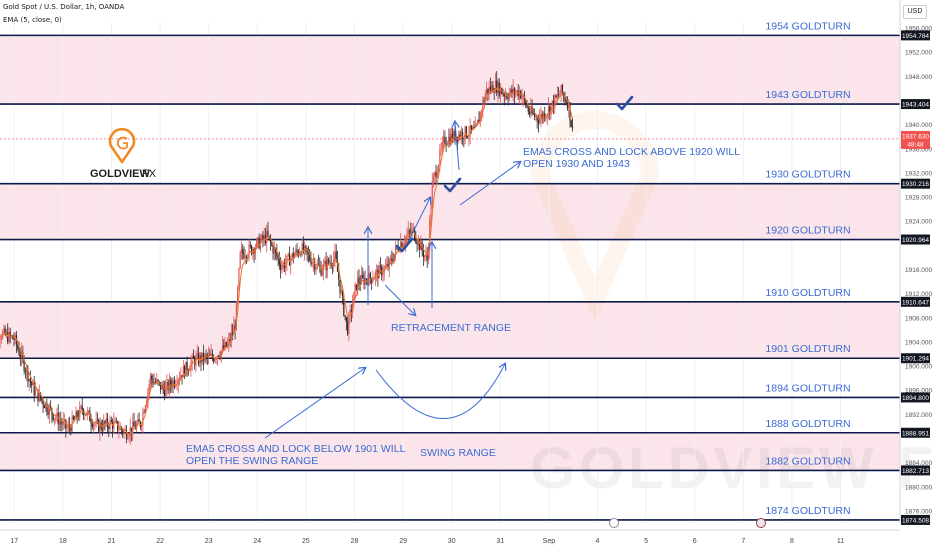 This screenshot has width=932, height=550. I want to click on level-price-tag-text: 1920.964, so click(915, 240).